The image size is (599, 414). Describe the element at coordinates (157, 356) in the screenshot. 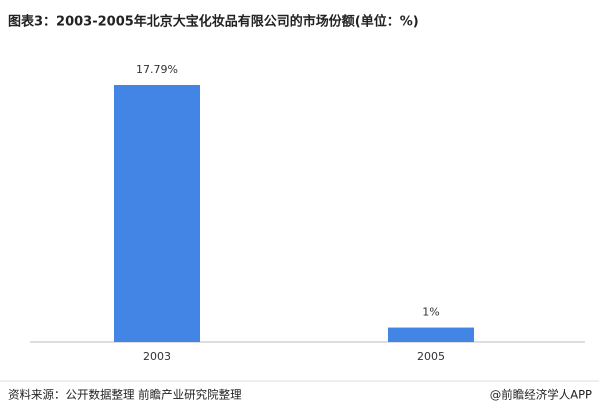

I see `x-tick-label: 2003` at that location.